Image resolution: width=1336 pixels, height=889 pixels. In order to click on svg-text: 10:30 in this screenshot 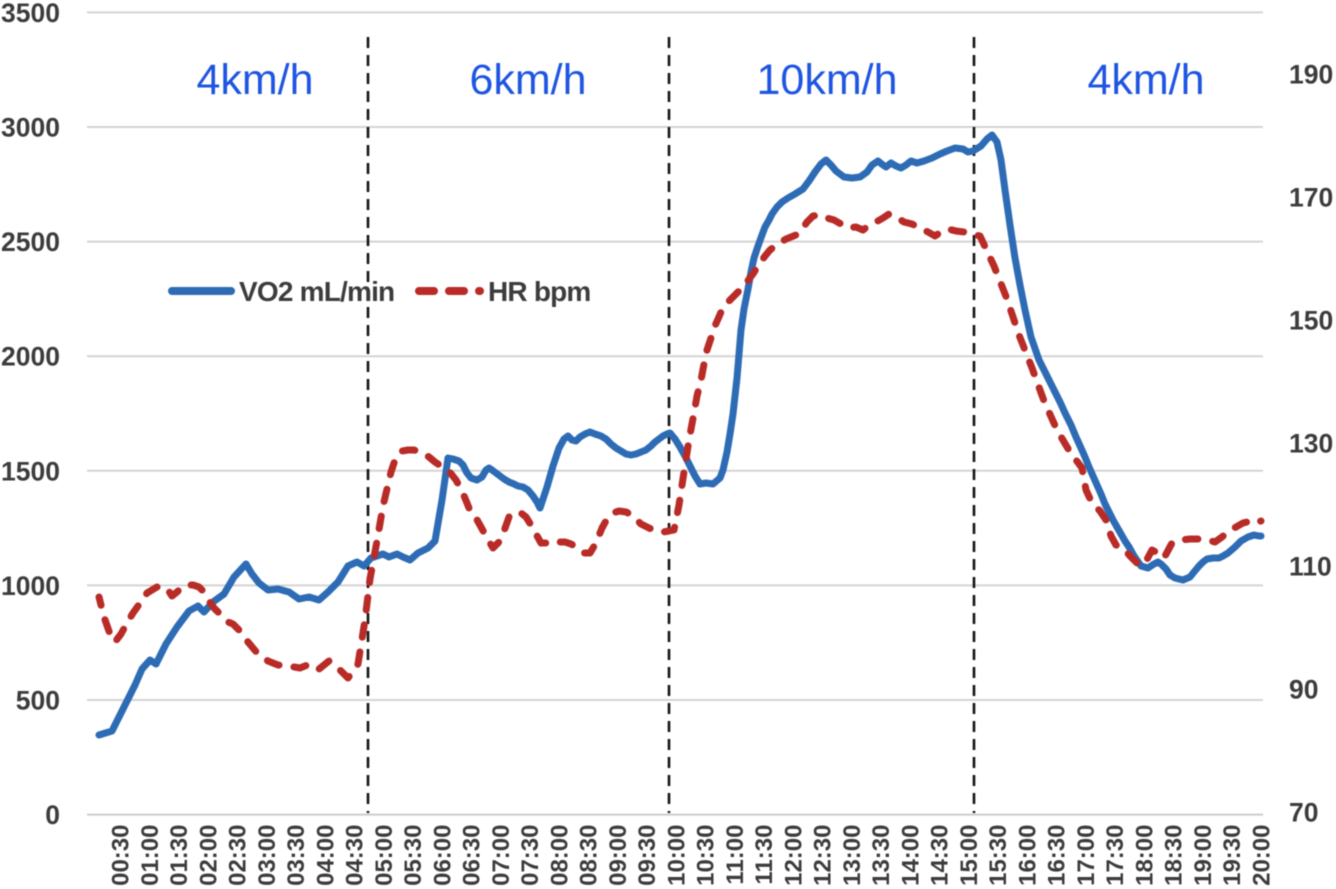, I will do `click(706, 855)`.